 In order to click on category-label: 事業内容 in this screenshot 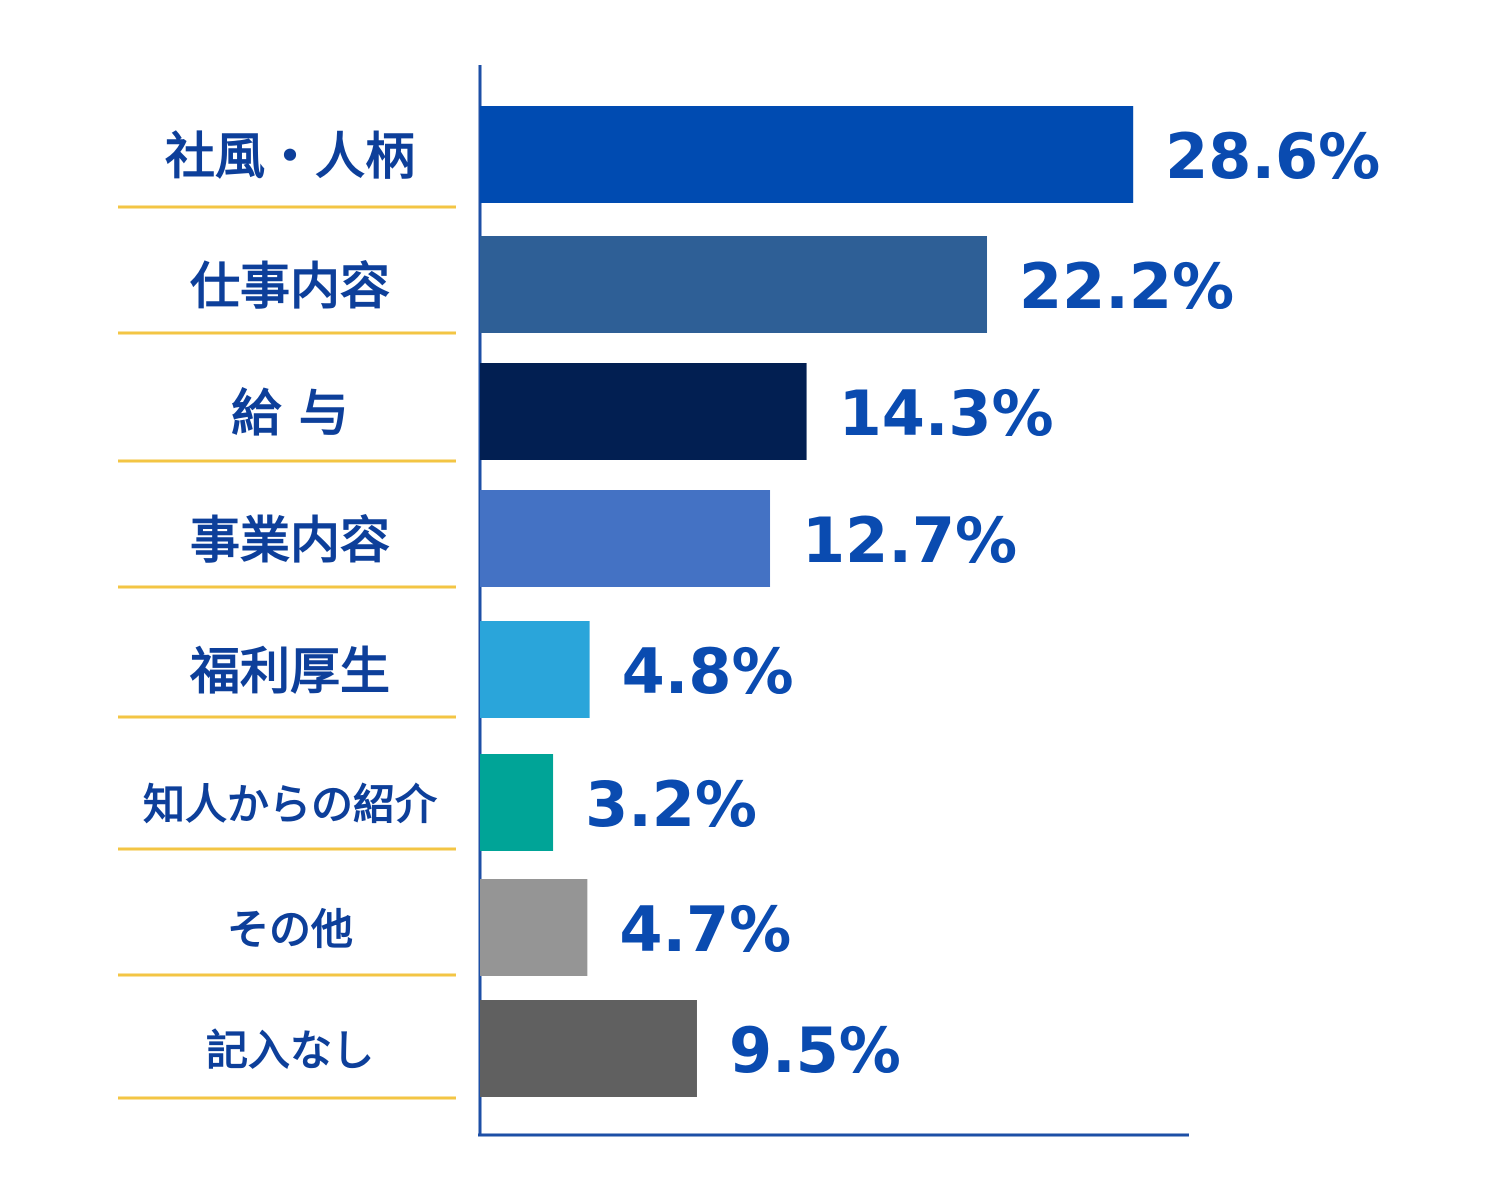, I will do `click(290, 541)`.